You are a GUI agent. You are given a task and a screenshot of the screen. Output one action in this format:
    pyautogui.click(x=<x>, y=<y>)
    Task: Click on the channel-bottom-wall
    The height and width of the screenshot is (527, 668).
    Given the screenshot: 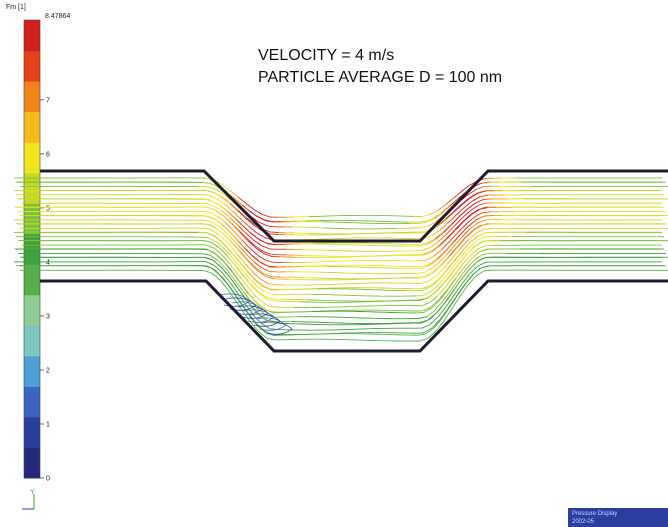 What is the action you would take?
    pyautogui.click(x=354, y=316)
    